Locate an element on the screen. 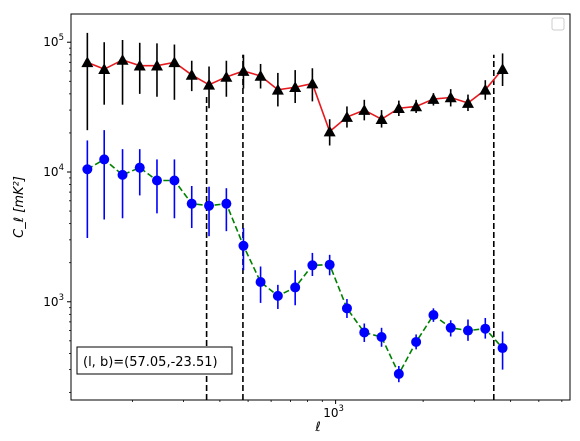  y-axis-label: C_ℓ [mK²] is located at coordinates (19, 207).